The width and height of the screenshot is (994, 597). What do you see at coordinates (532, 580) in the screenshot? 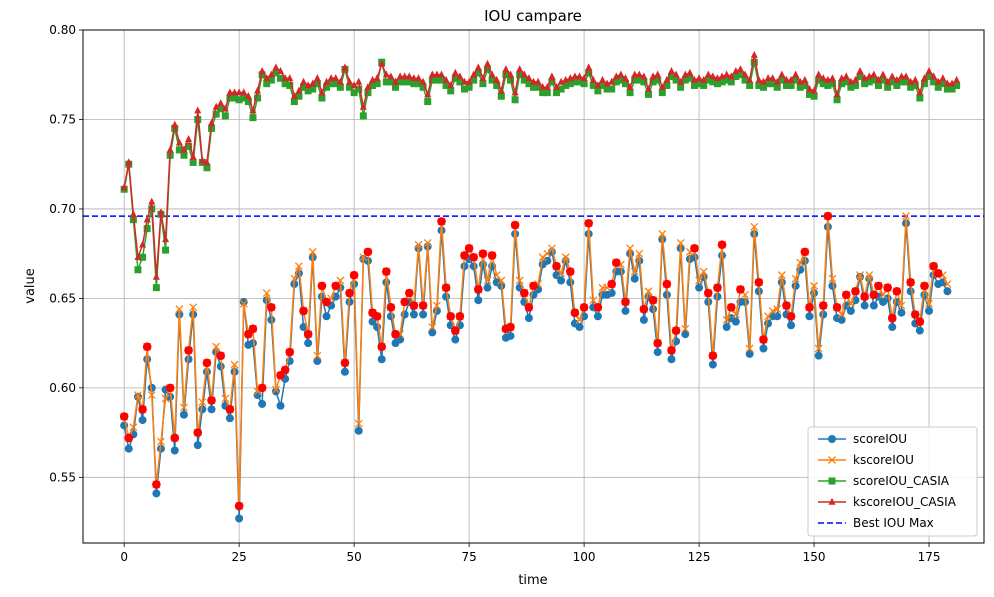
I see `x-axis-label: time` at bounding box center [532, 580].